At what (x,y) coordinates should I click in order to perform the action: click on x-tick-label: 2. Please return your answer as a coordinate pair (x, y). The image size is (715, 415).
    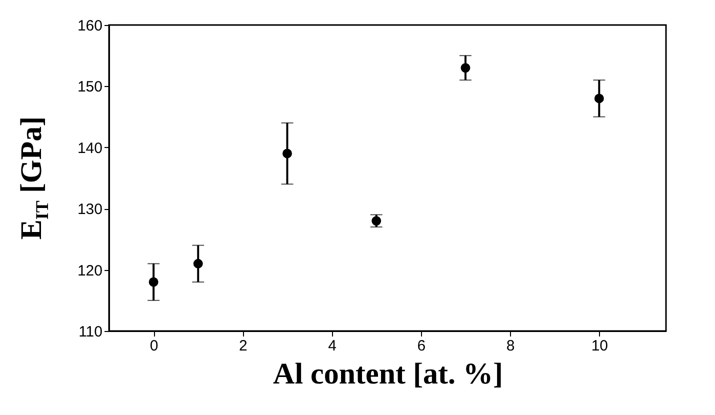
    Looking at the image, I should click on (243, 346).